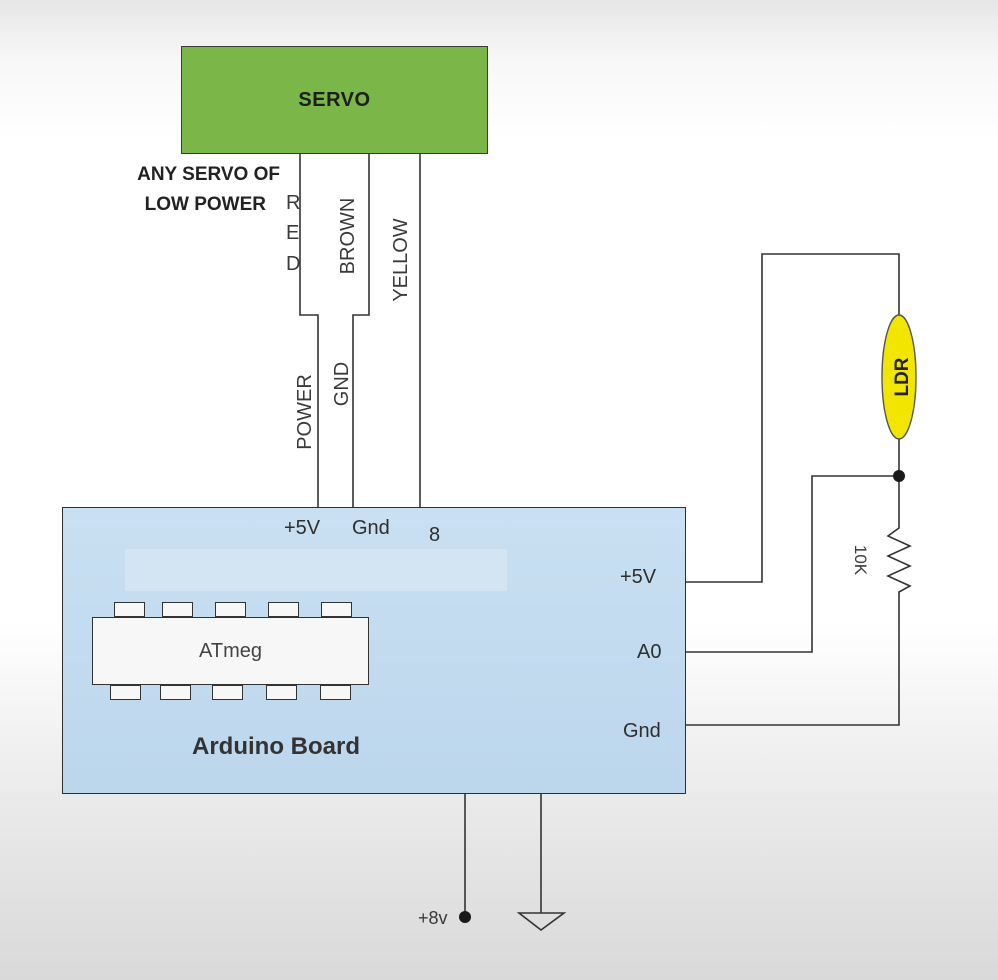  What do you see at coordinates (208, 174) in the screenshot?
I see `servo-note-line1: ANY SERVO OF` at bounding box center [208, 174].